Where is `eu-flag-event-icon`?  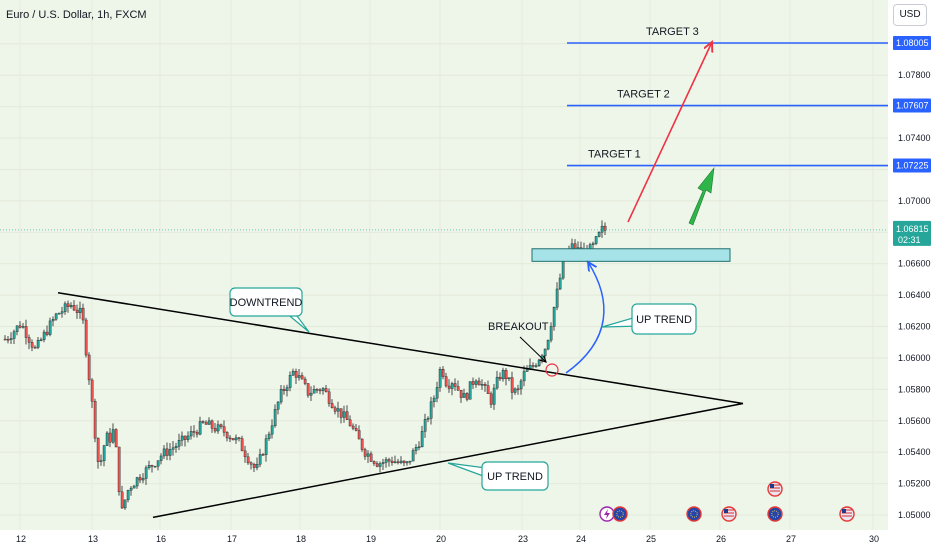 eu-flag-event-icon is located at coordinates (694, 514).